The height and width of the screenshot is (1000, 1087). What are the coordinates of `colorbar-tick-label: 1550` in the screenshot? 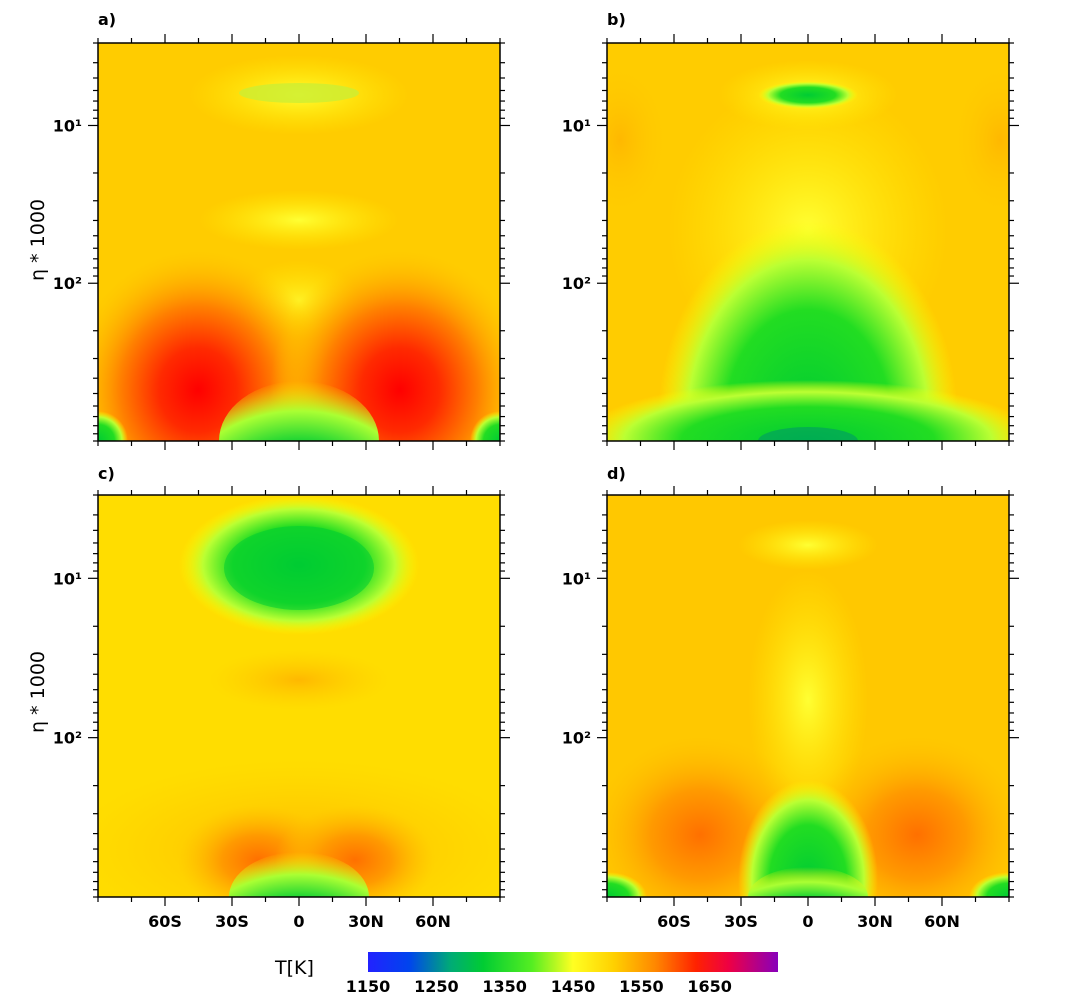 It's located at (641, 986).